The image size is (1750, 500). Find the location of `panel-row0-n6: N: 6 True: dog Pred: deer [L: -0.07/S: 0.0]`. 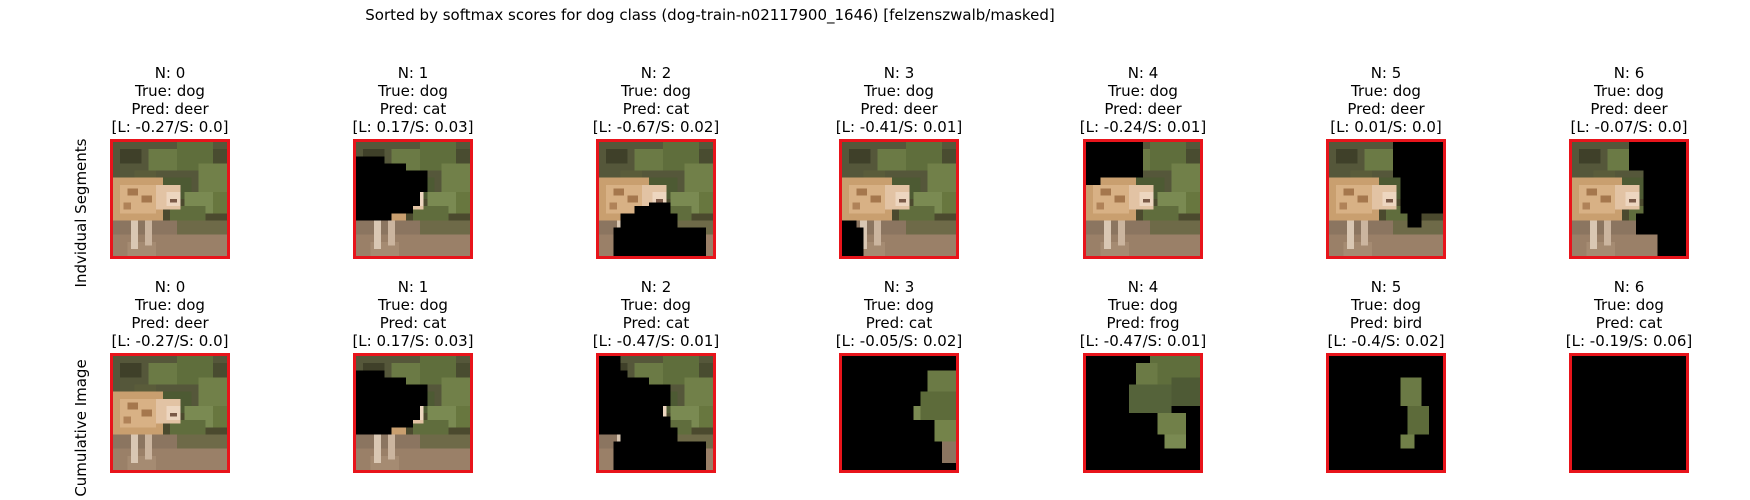

panel-row0-n6: N: 6 True: dog Pred: deer [L: -0.07/S: 0.0] is located at coordinates (1629, 161).